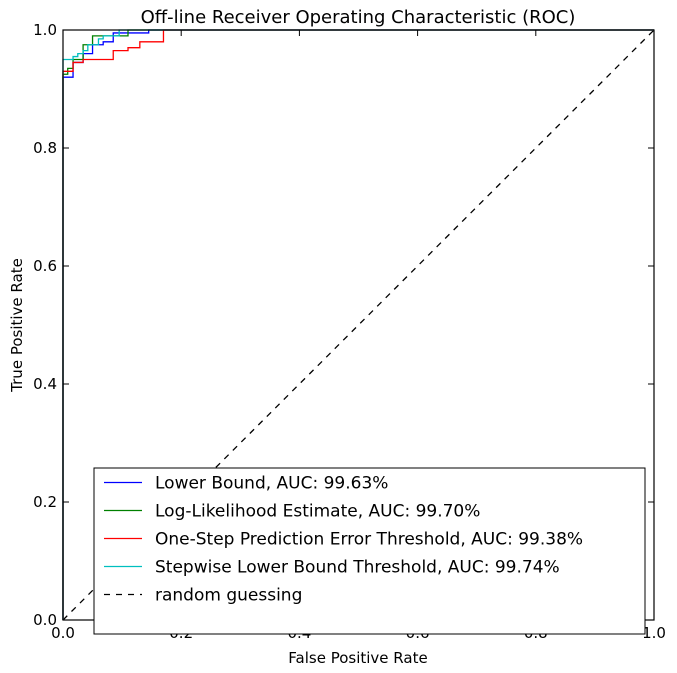 This screenshot has height=673, width=677. What do you see at coordinates (654, 633) in the screenshot?
I see `x-tick-label: 1.0` at bounding box center [654, 633].